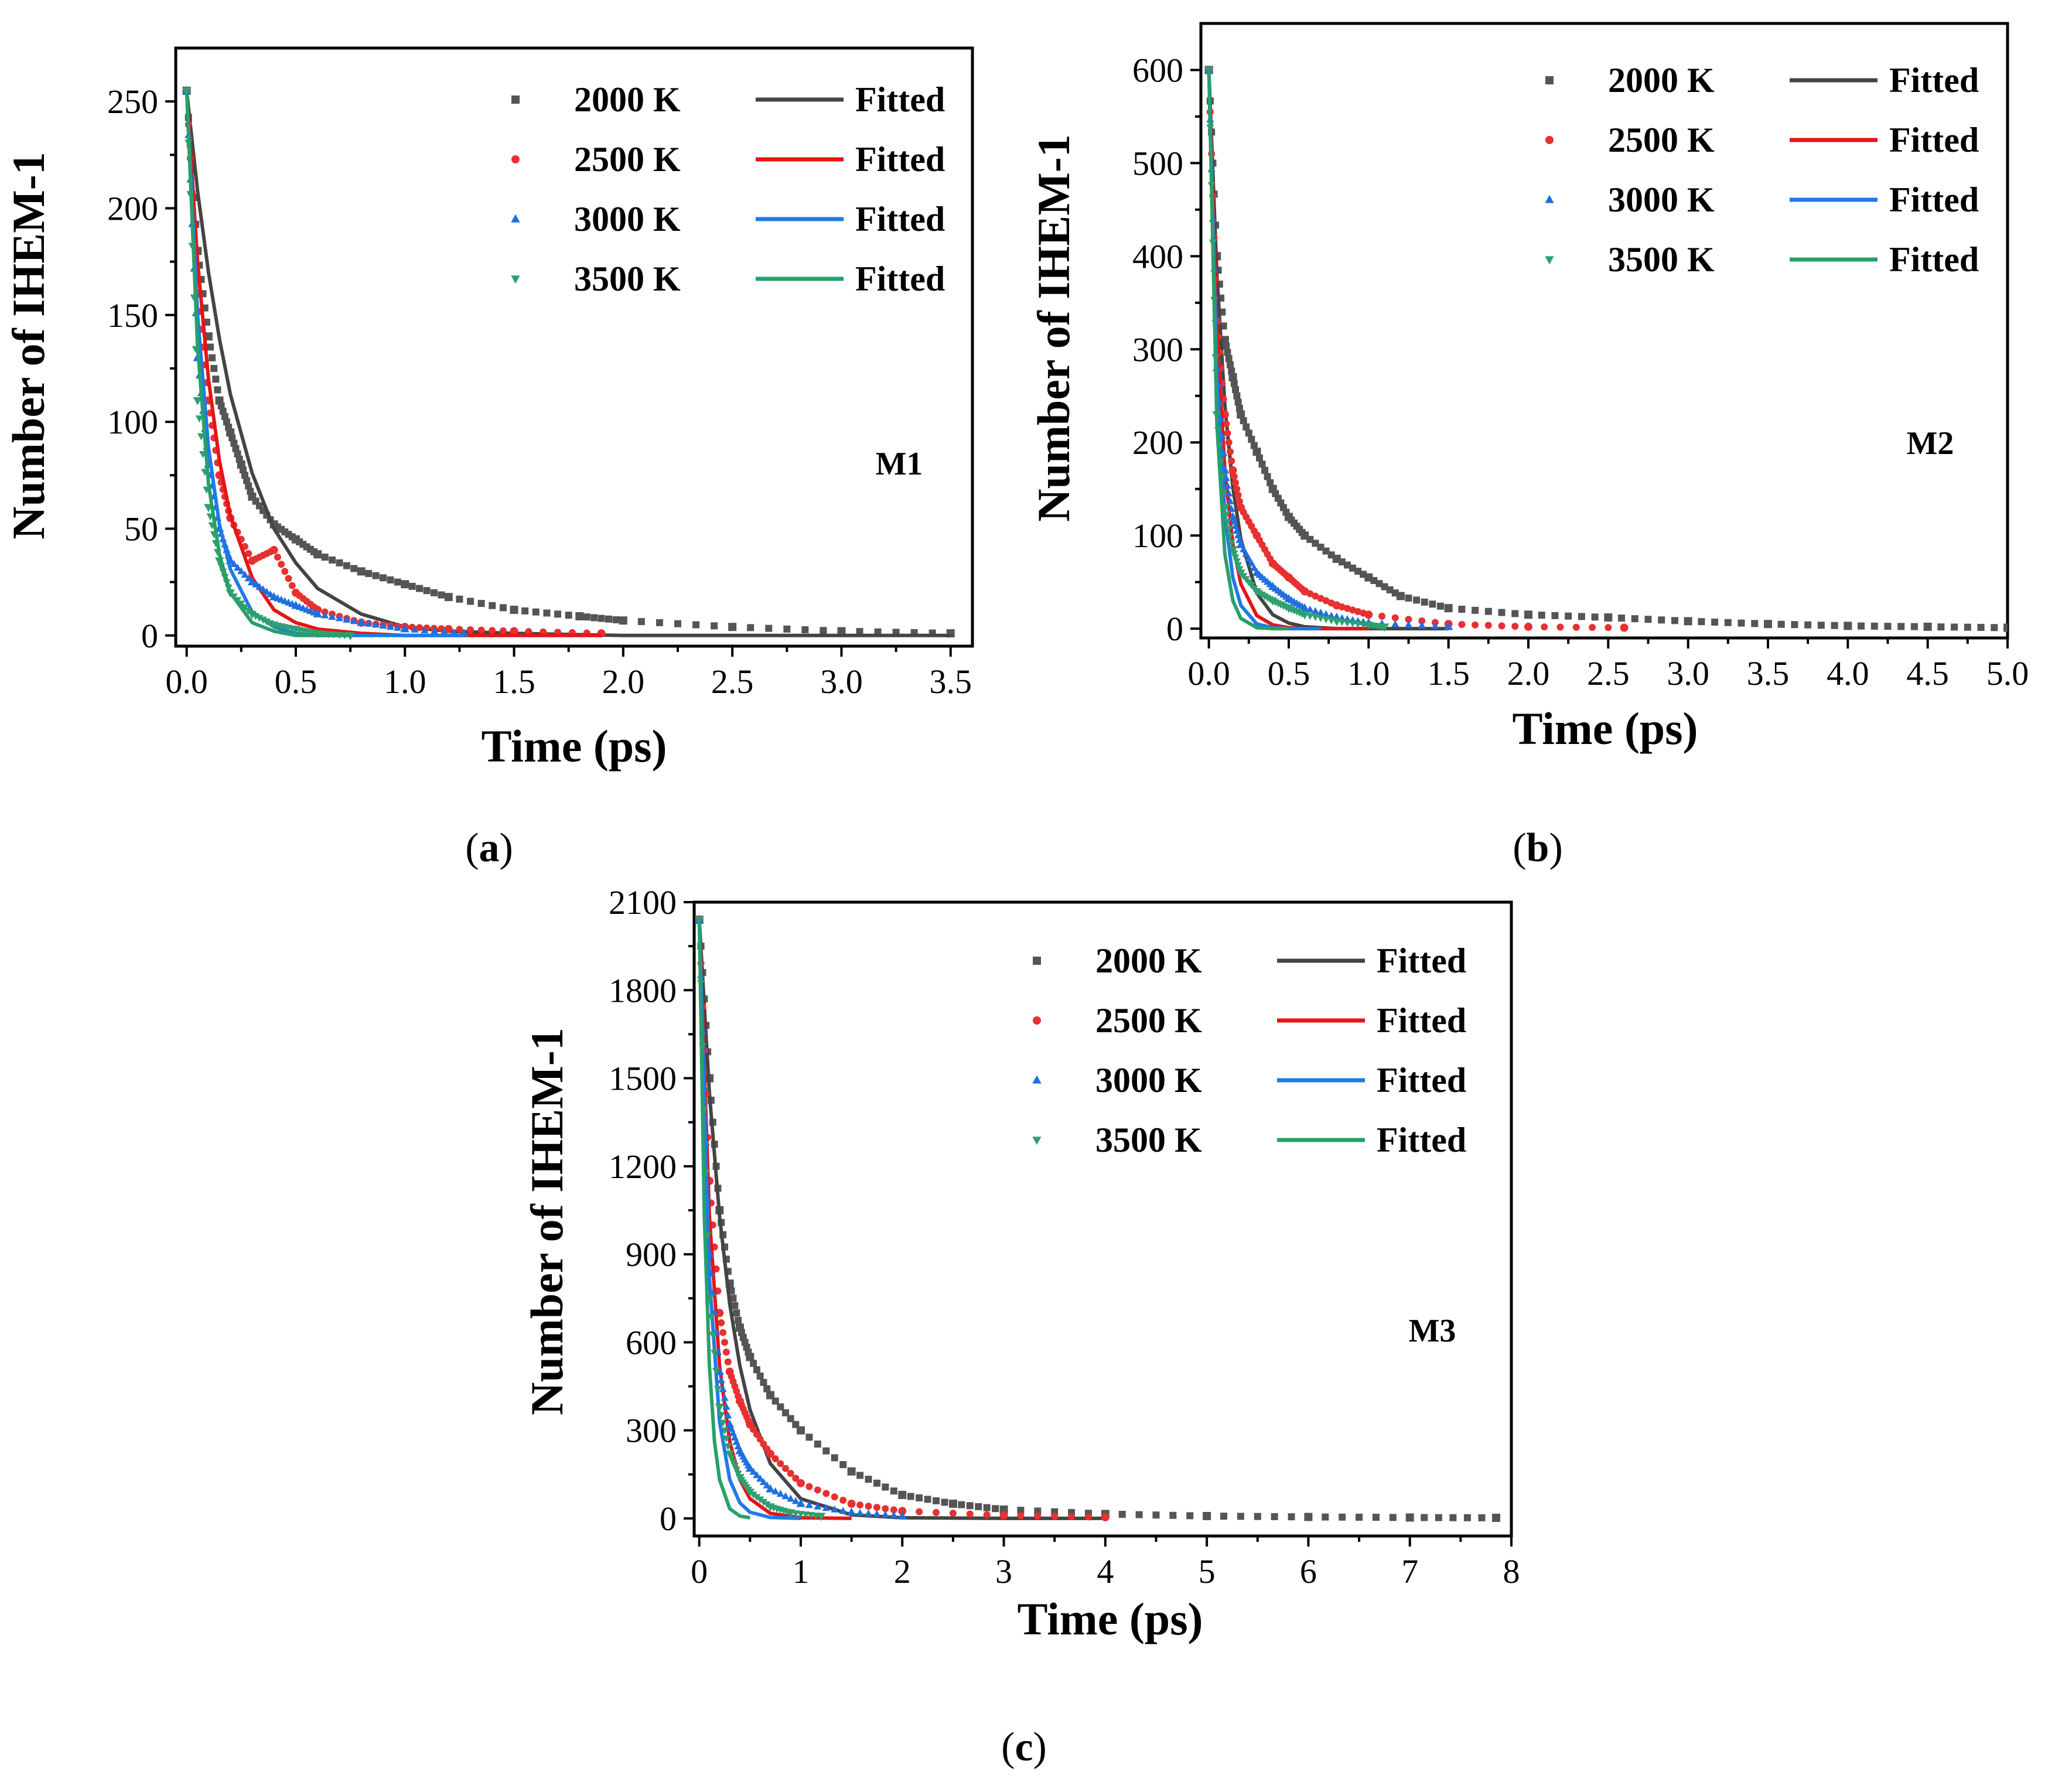 The height and width of the screenshot is (1792, 2055). What do you see at coordinates (1053, 328) in the screenshot?
I see `y-axis-title-b: Number of IHEM-1` at bounding box center [1053, 328].